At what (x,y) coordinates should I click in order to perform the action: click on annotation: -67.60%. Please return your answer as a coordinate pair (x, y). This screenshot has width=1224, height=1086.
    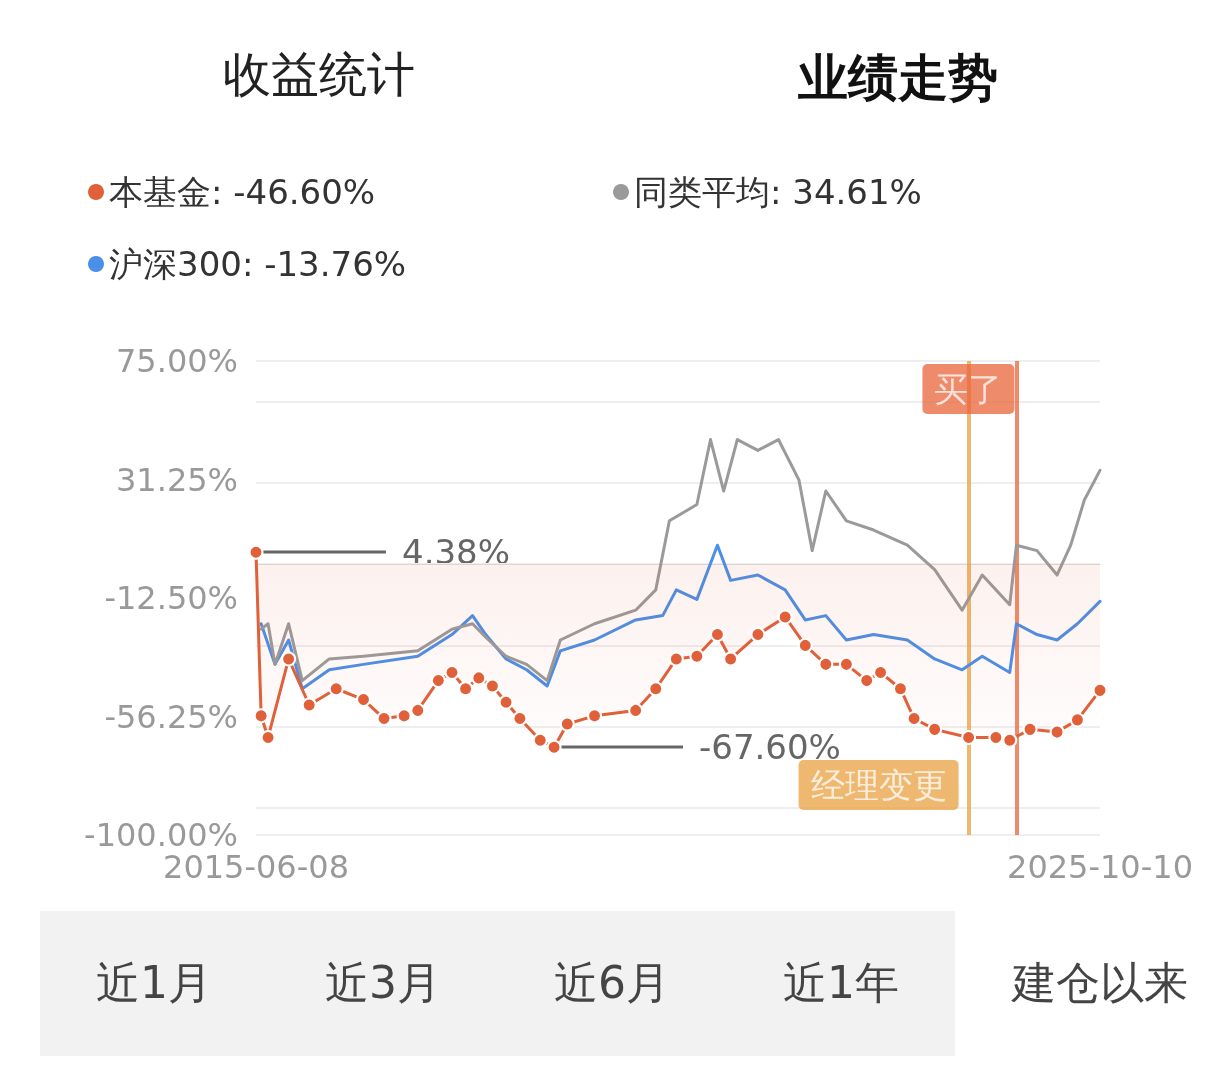
    Looking at the image, I should click on (770, 747).